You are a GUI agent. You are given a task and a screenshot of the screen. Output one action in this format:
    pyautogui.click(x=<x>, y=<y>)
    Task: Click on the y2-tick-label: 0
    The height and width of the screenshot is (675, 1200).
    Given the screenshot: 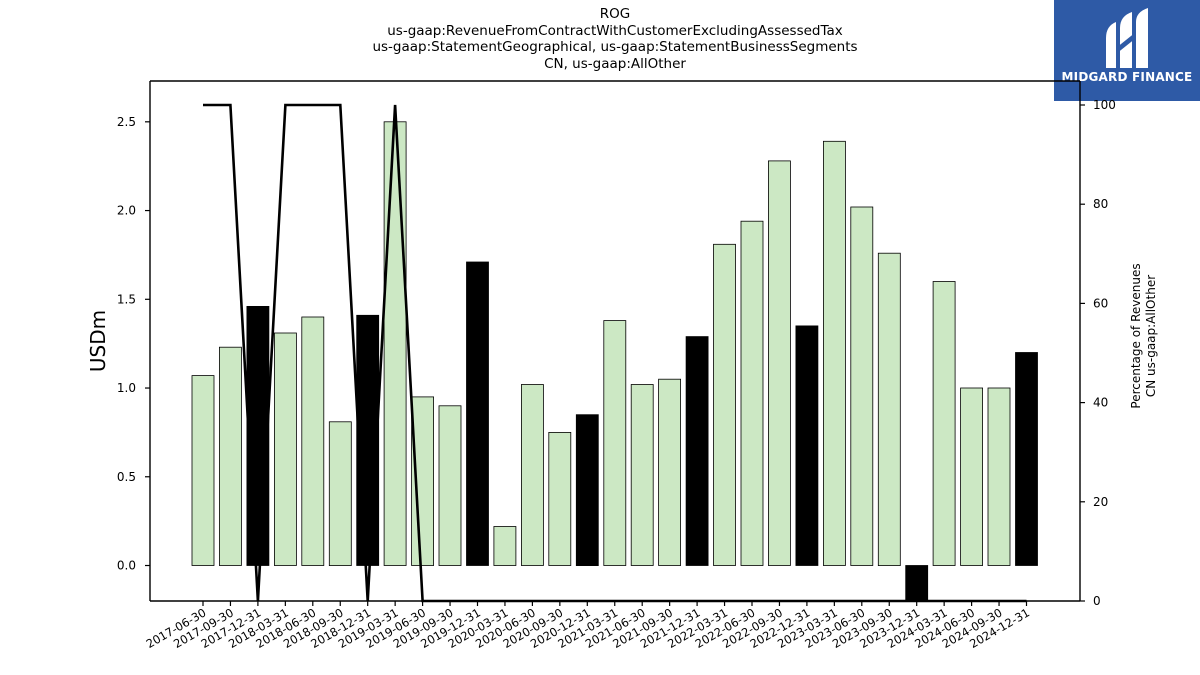 What is the action you would take?
    pyautogui.click(x=1097, y=601)
    